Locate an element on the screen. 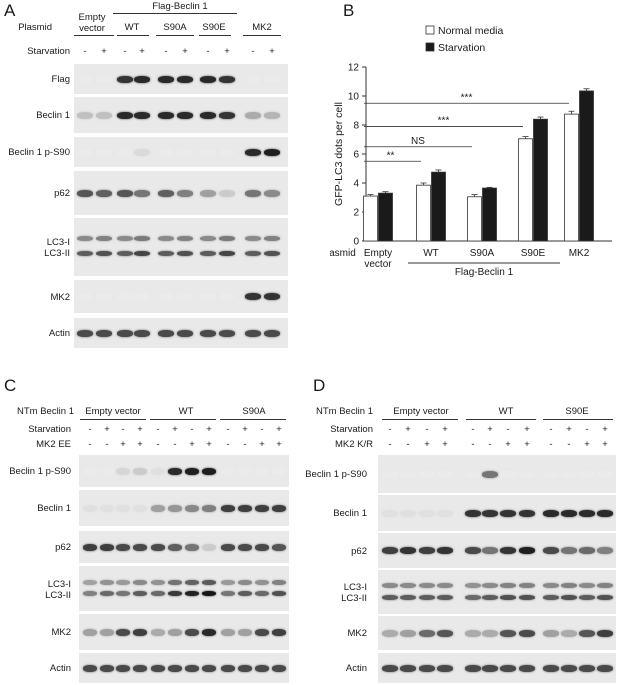 The width and height of the screenshot is (617, 685). legend-label-1: Normal media is located at coordinates (471, 31).